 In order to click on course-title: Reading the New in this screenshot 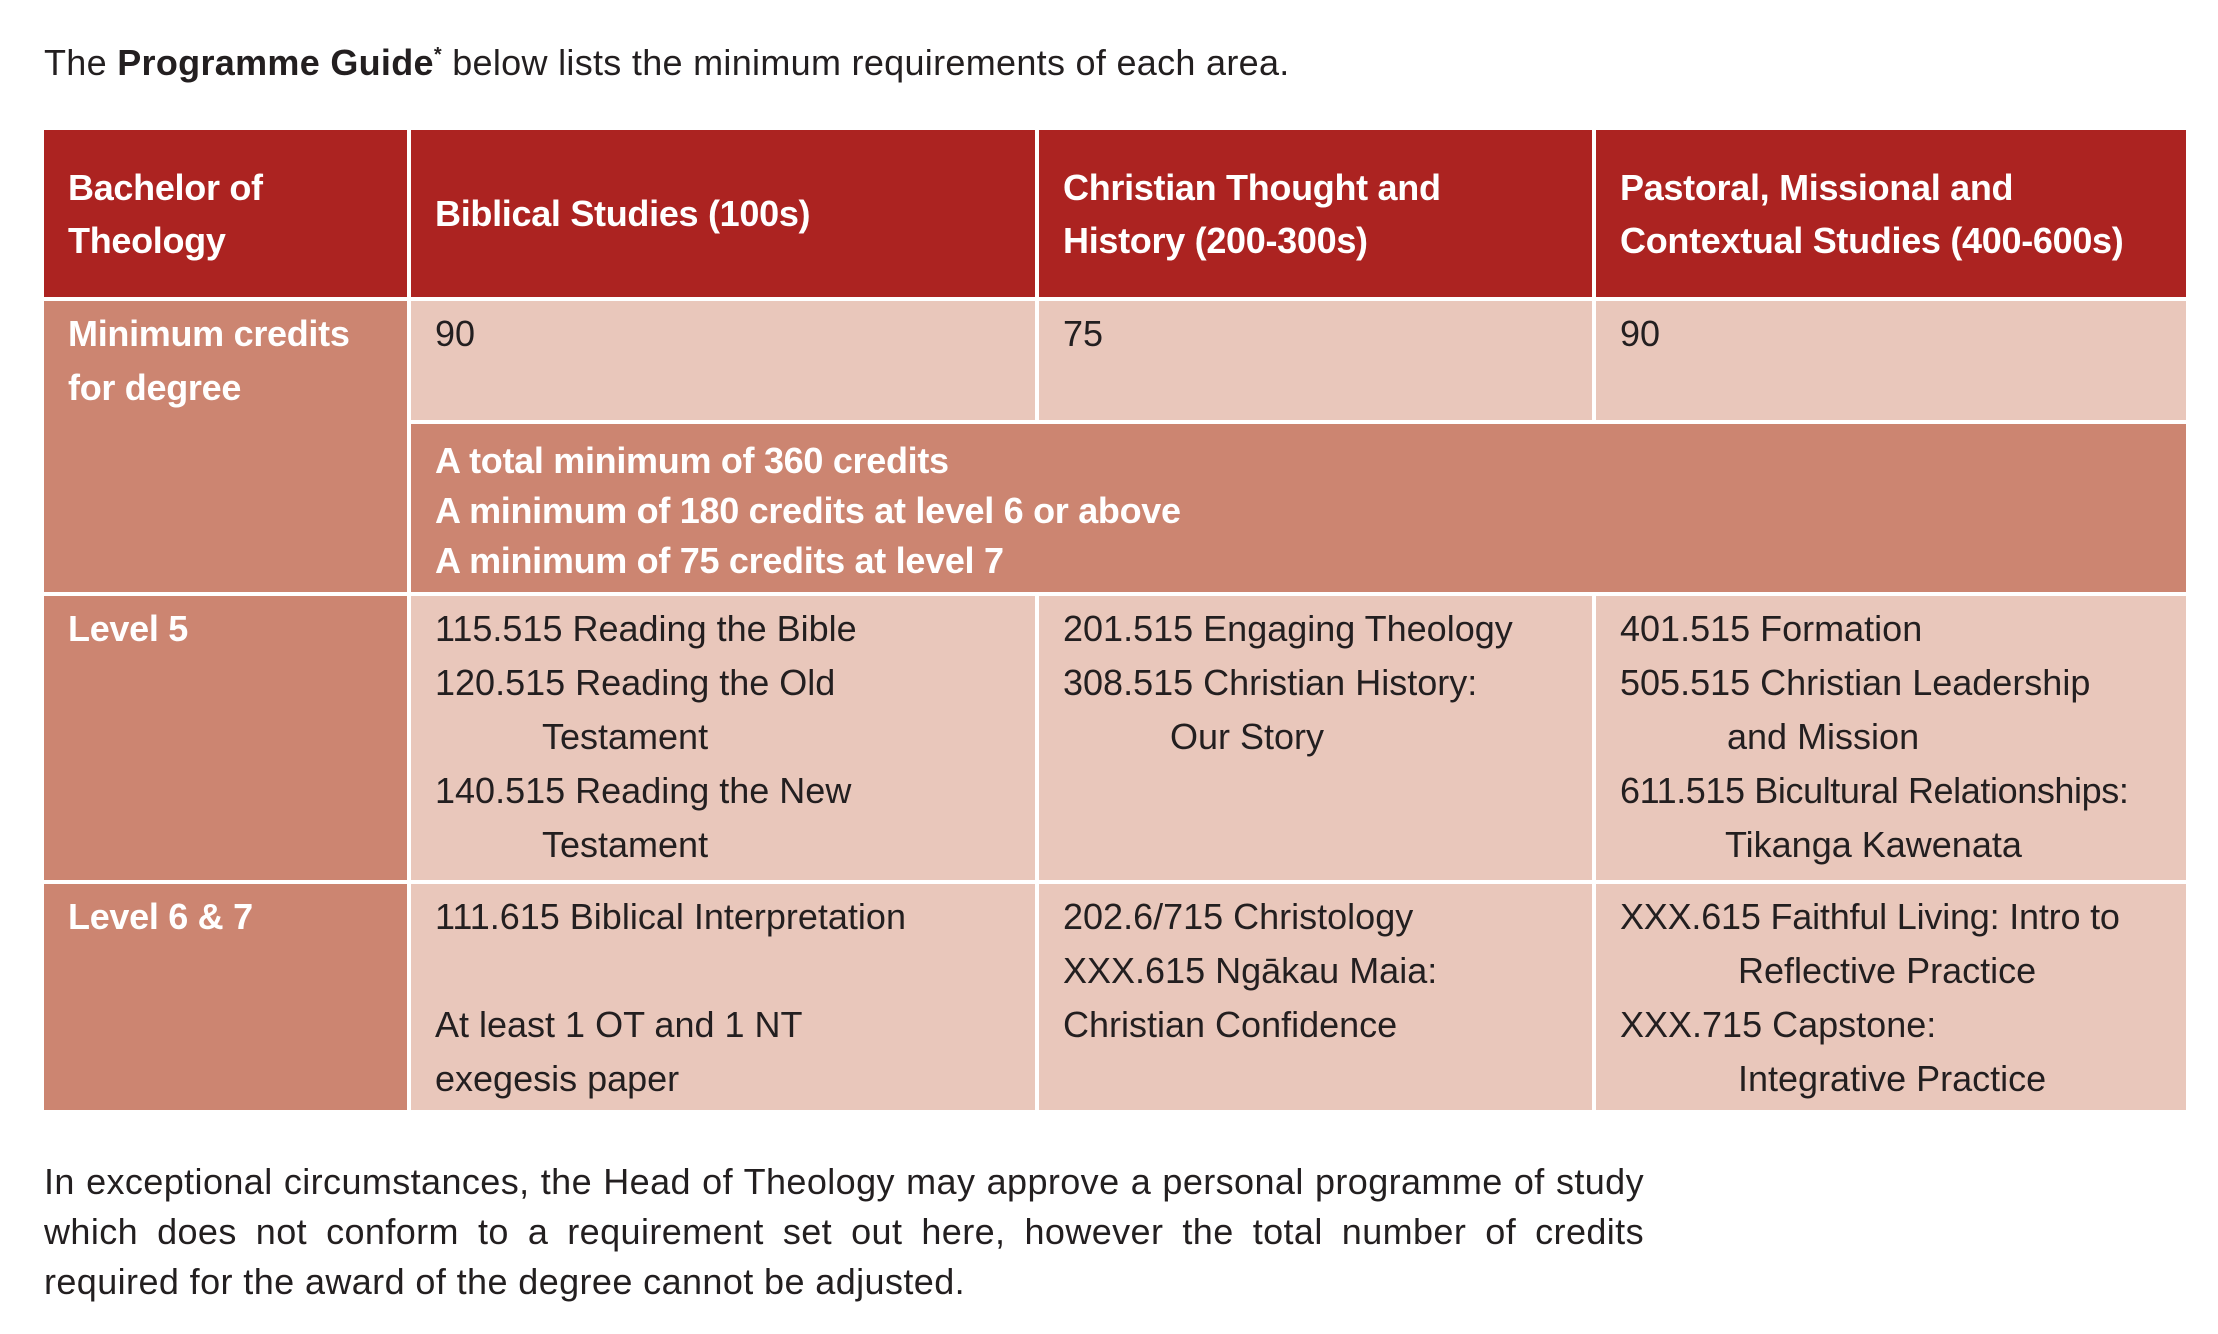, I will do `click(713, 790)`.